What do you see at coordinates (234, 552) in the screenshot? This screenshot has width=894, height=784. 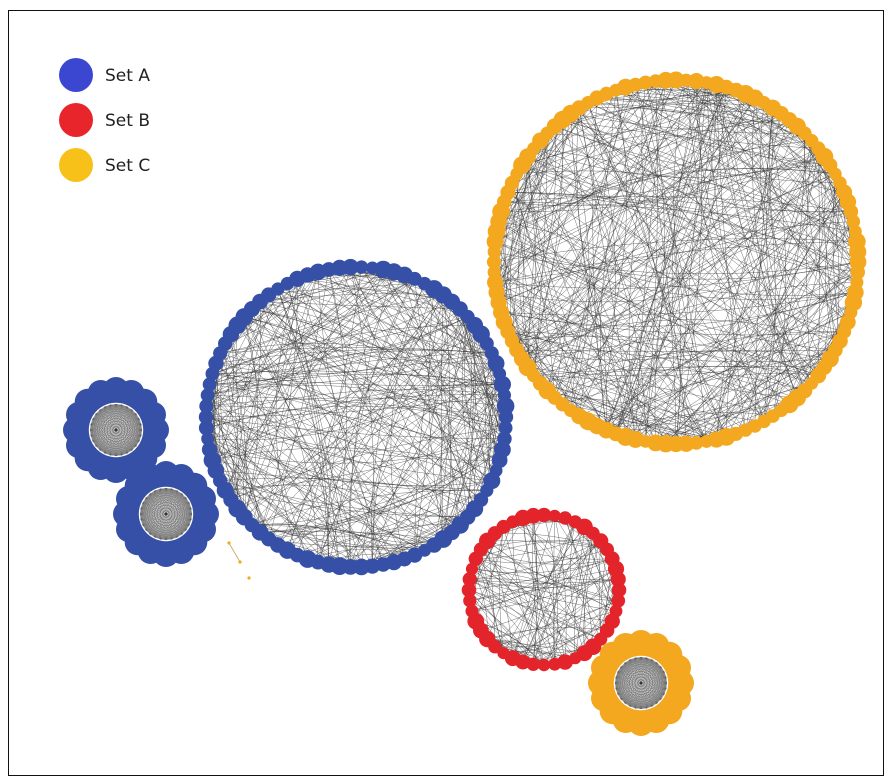 I see `set-c-small-link-edge` at bounding box center [234, 552].